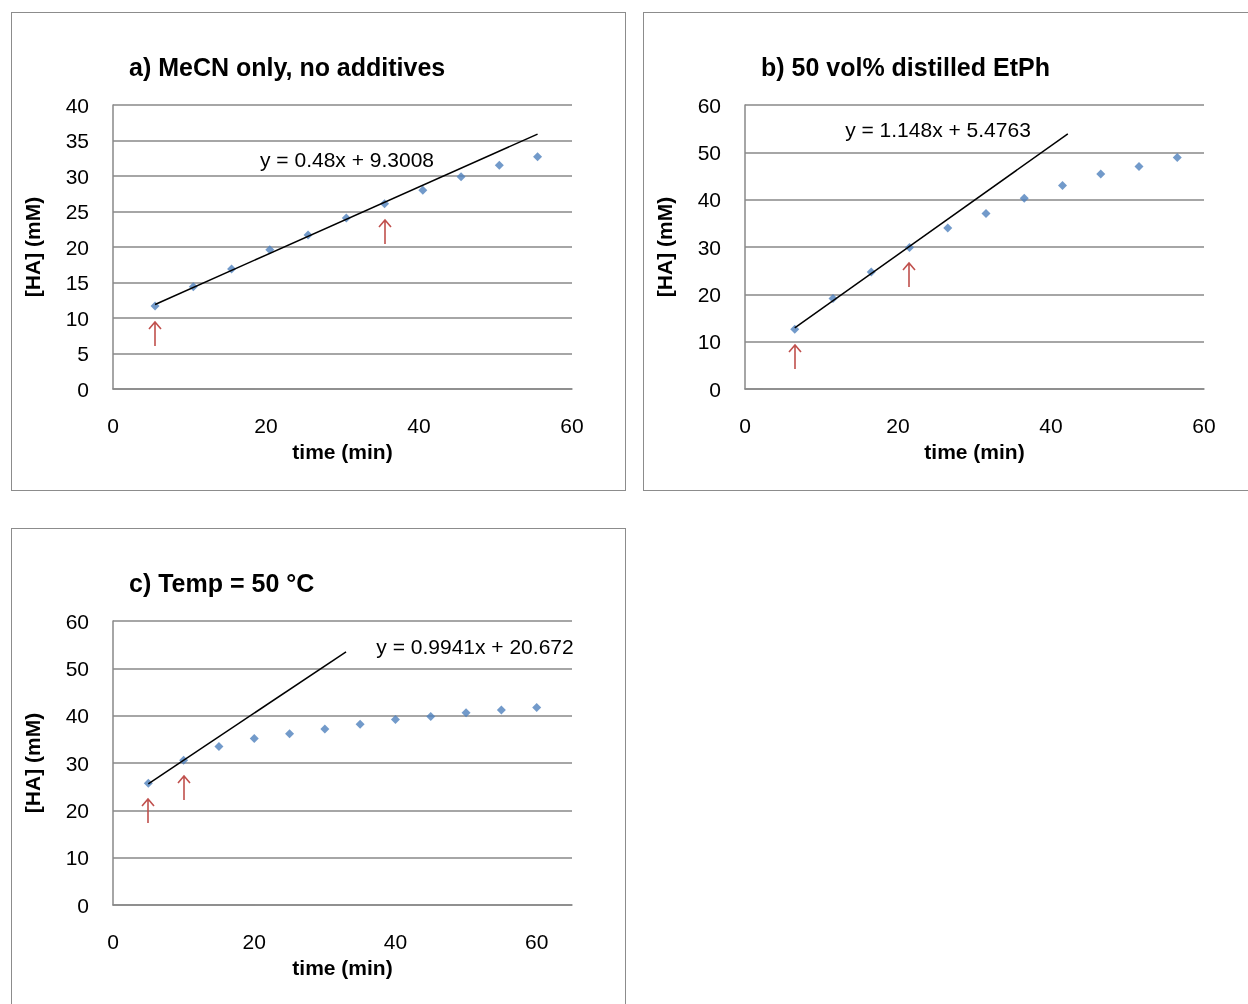  Describe the element at coordinates (905, 66) in the screenshot. I see `chart-title: b) 50 vol% distilled EtPh` at that location.